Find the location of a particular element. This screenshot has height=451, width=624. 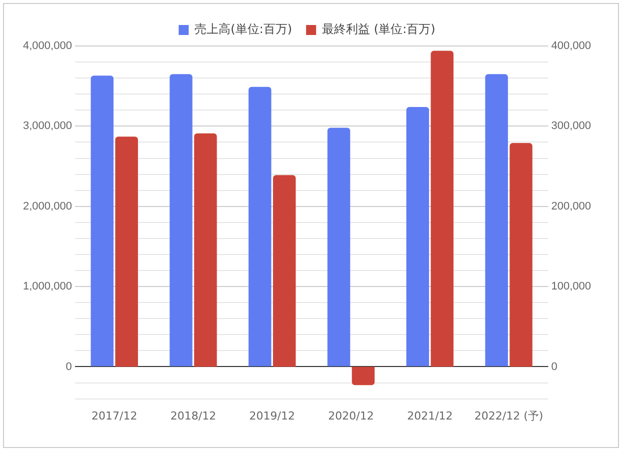

y2-tick-label: 300,000 is located at coordinates (571, 126).